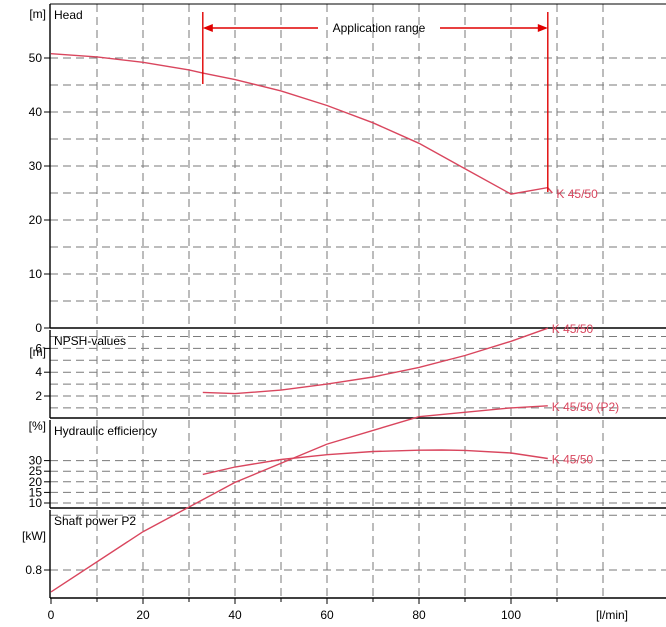 The height and width of the screenshot is (627, 666). I want to click on y-tick-label: 2, so click(38, 396).